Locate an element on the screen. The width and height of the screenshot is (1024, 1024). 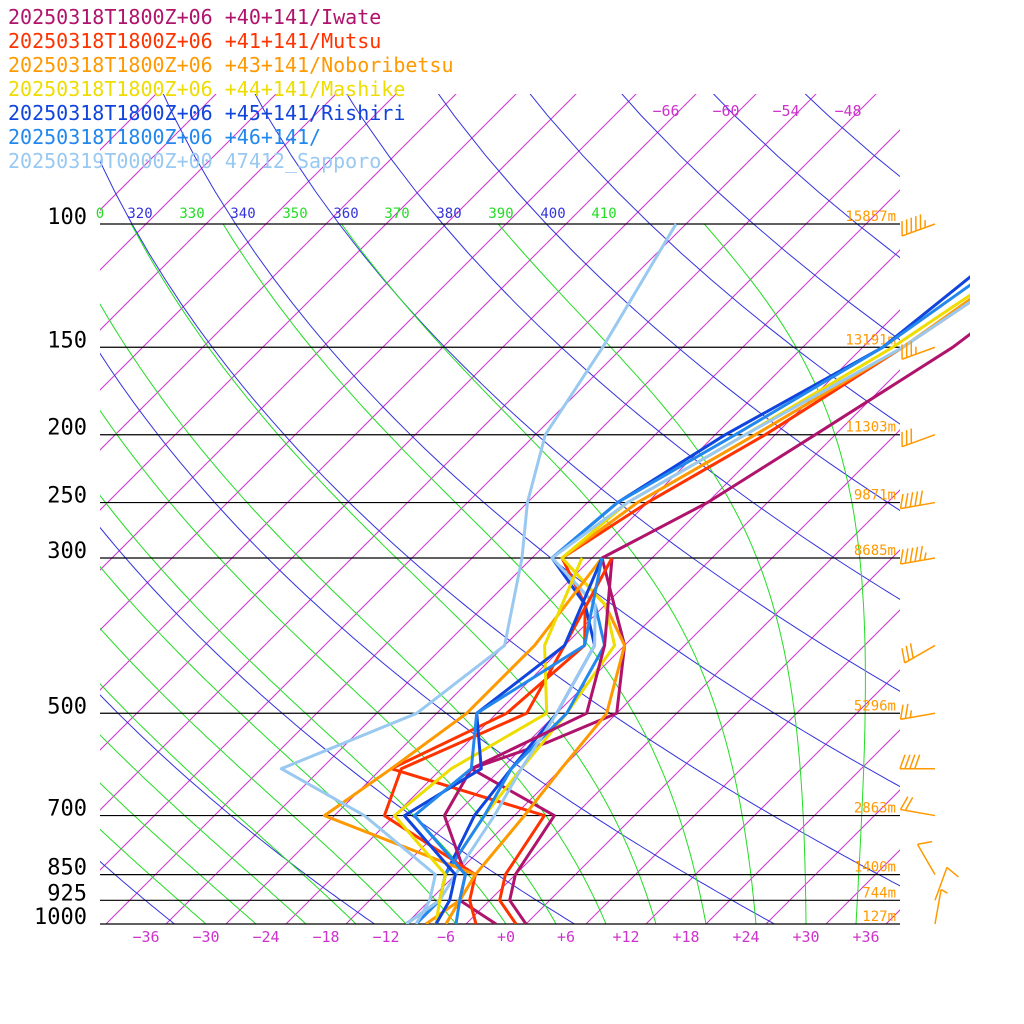
theta-label: 400 is located at coordinates (552, 214).